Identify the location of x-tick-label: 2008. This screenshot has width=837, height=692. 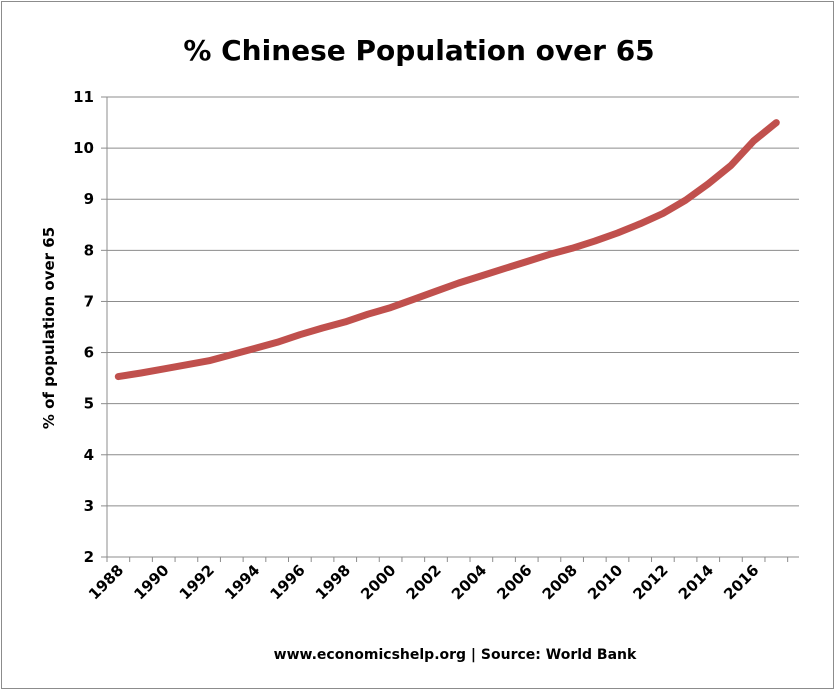
(560, 582).